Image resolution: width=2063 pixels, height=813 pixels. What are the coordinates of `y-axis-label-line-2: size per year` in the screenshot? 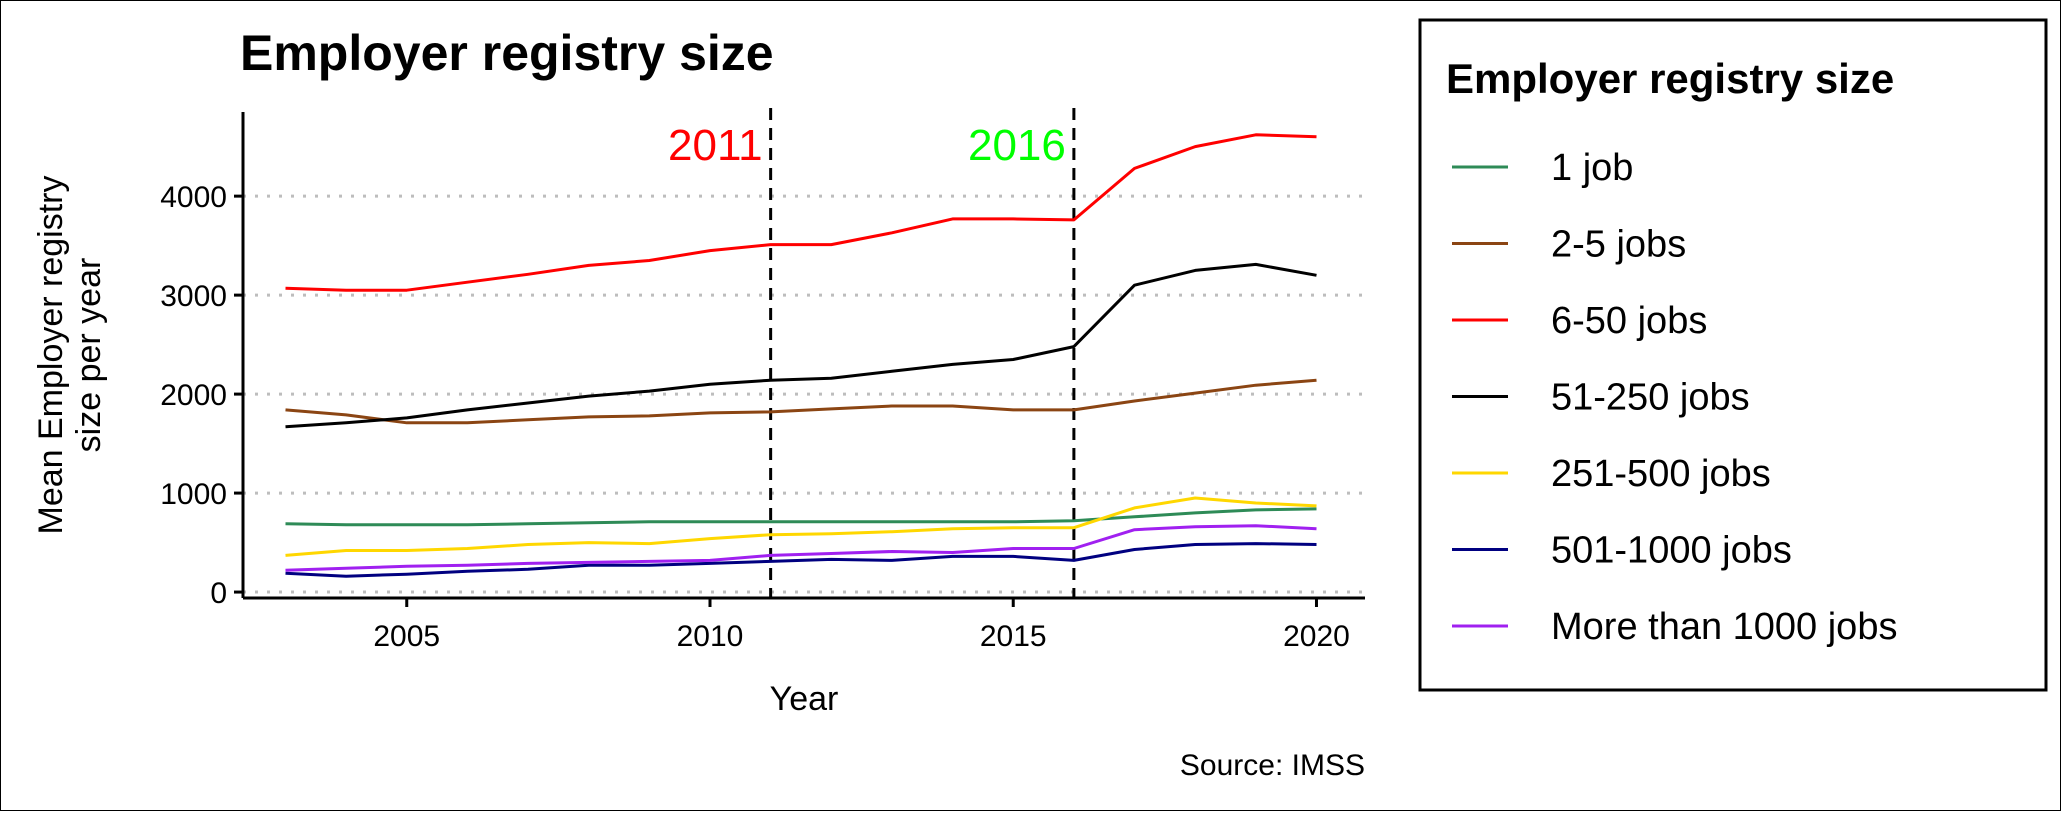 It's located at (89, 355).